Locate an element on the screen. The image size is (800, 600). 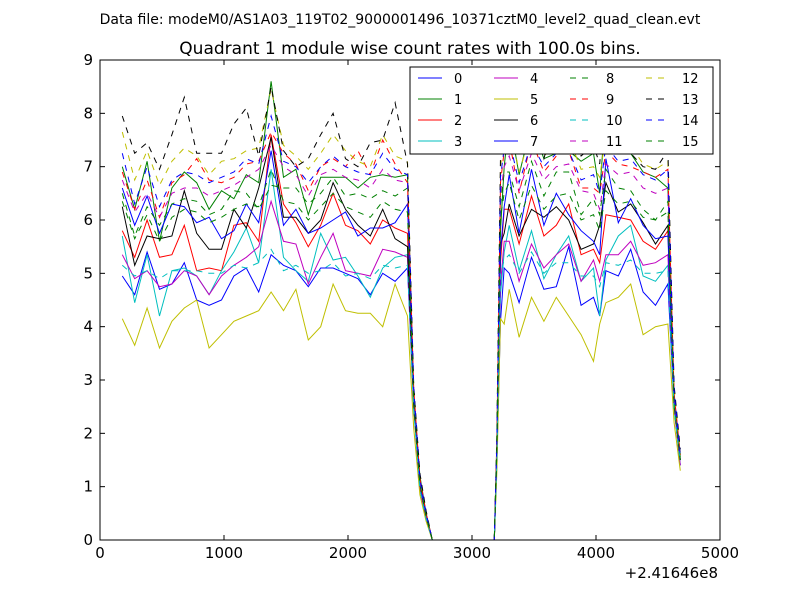
y-tick-label: 0 is located at coordinates (88, 540).